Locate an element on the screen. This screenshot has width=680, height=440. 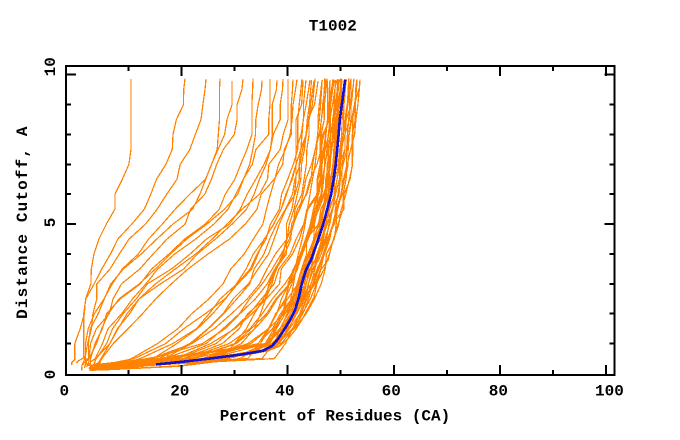
svg-text: Distance Cutoff, A is located at coordinates (23, 222).